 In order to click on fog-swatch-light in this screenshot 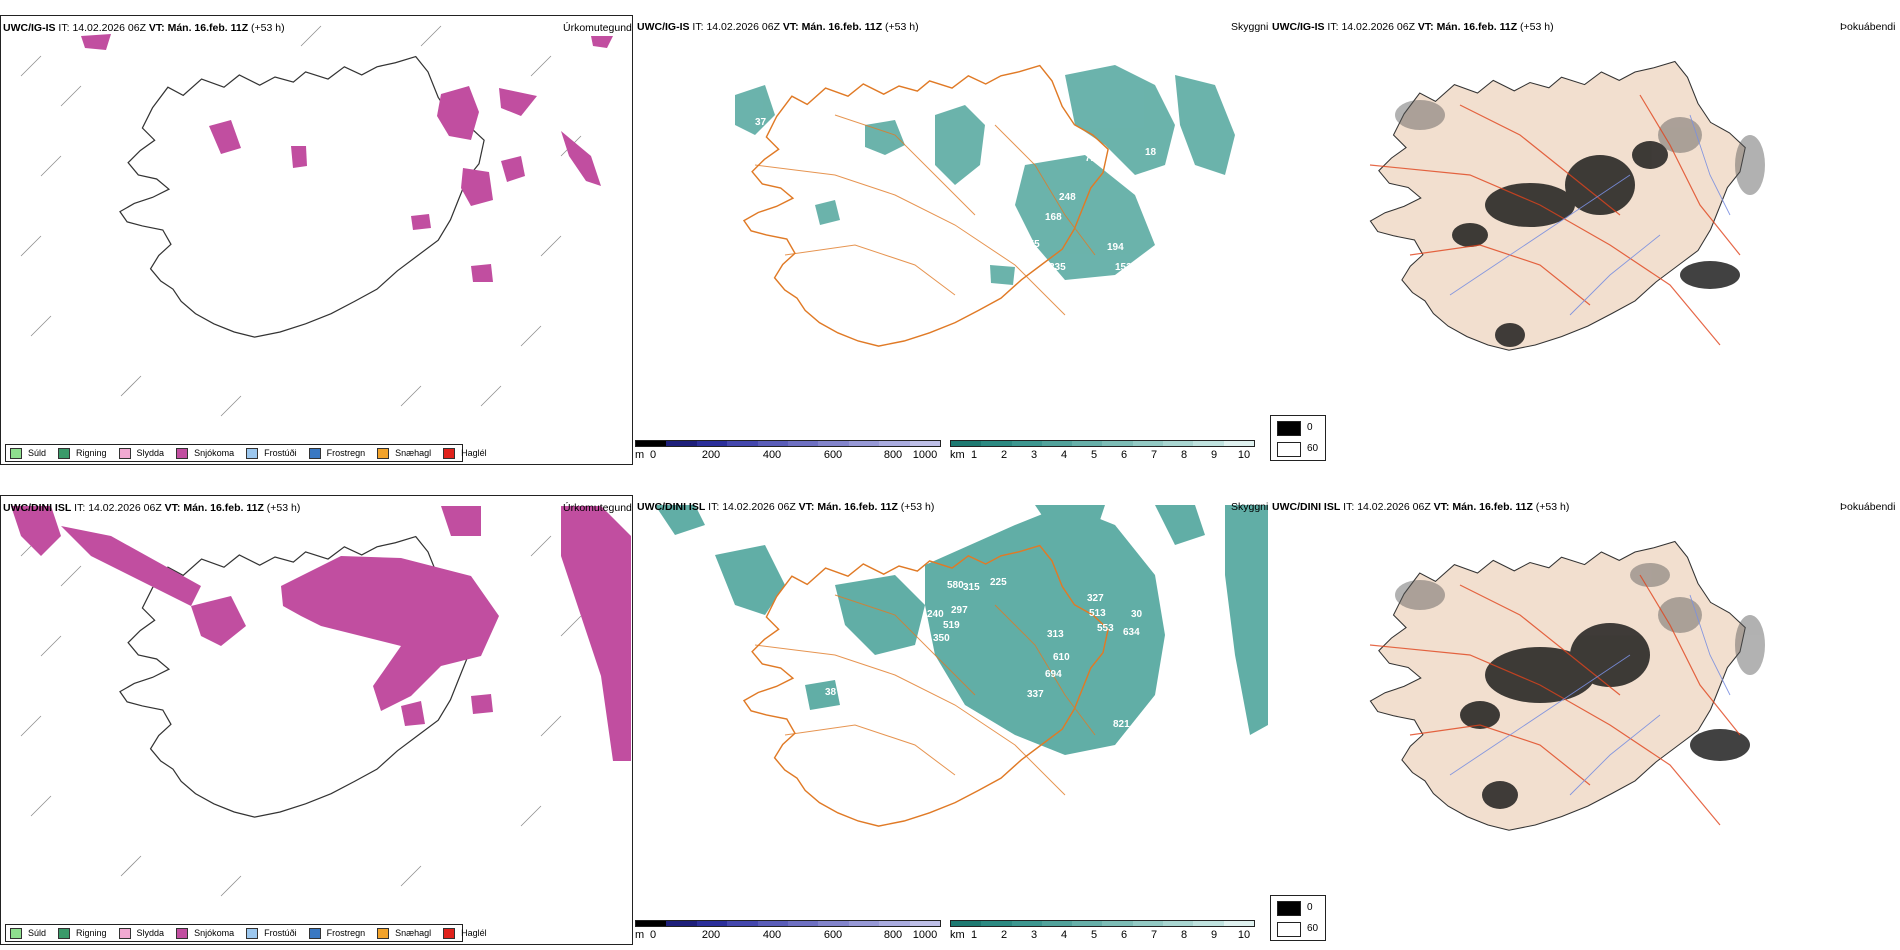, I will do `click(1289, 929)`.